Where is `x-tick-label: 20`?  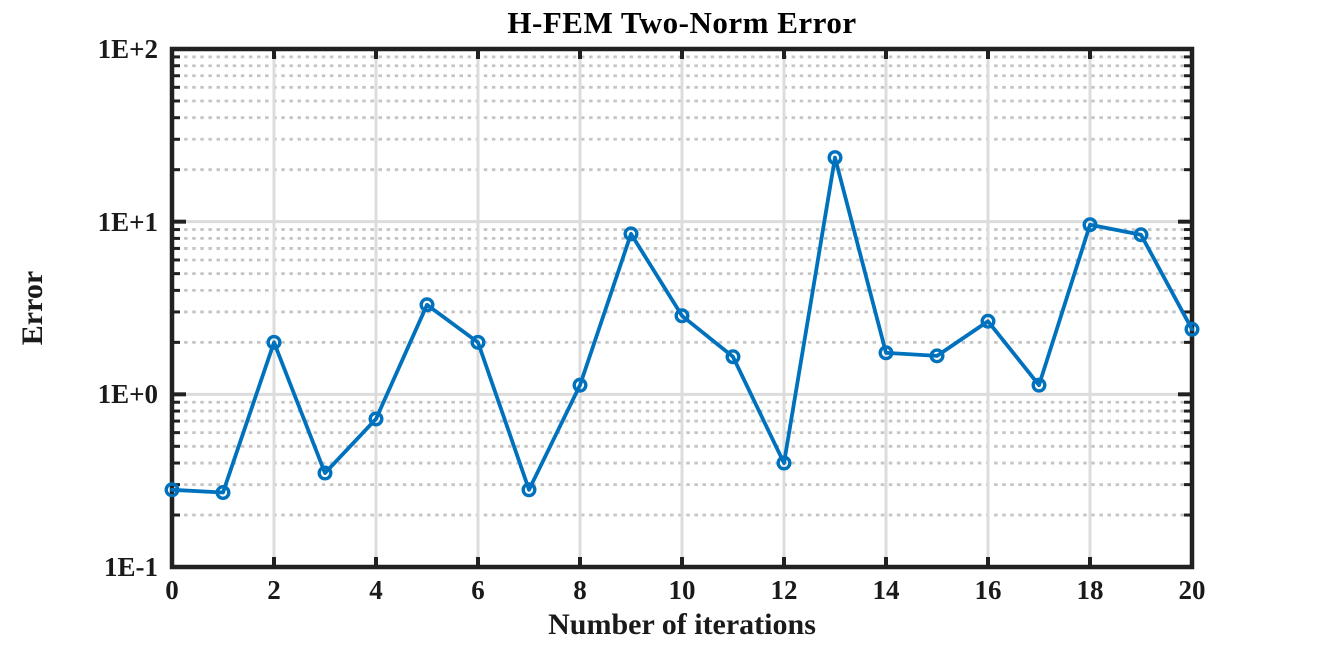 x-tick-label: 20 is located at coordinates (1192, 590).